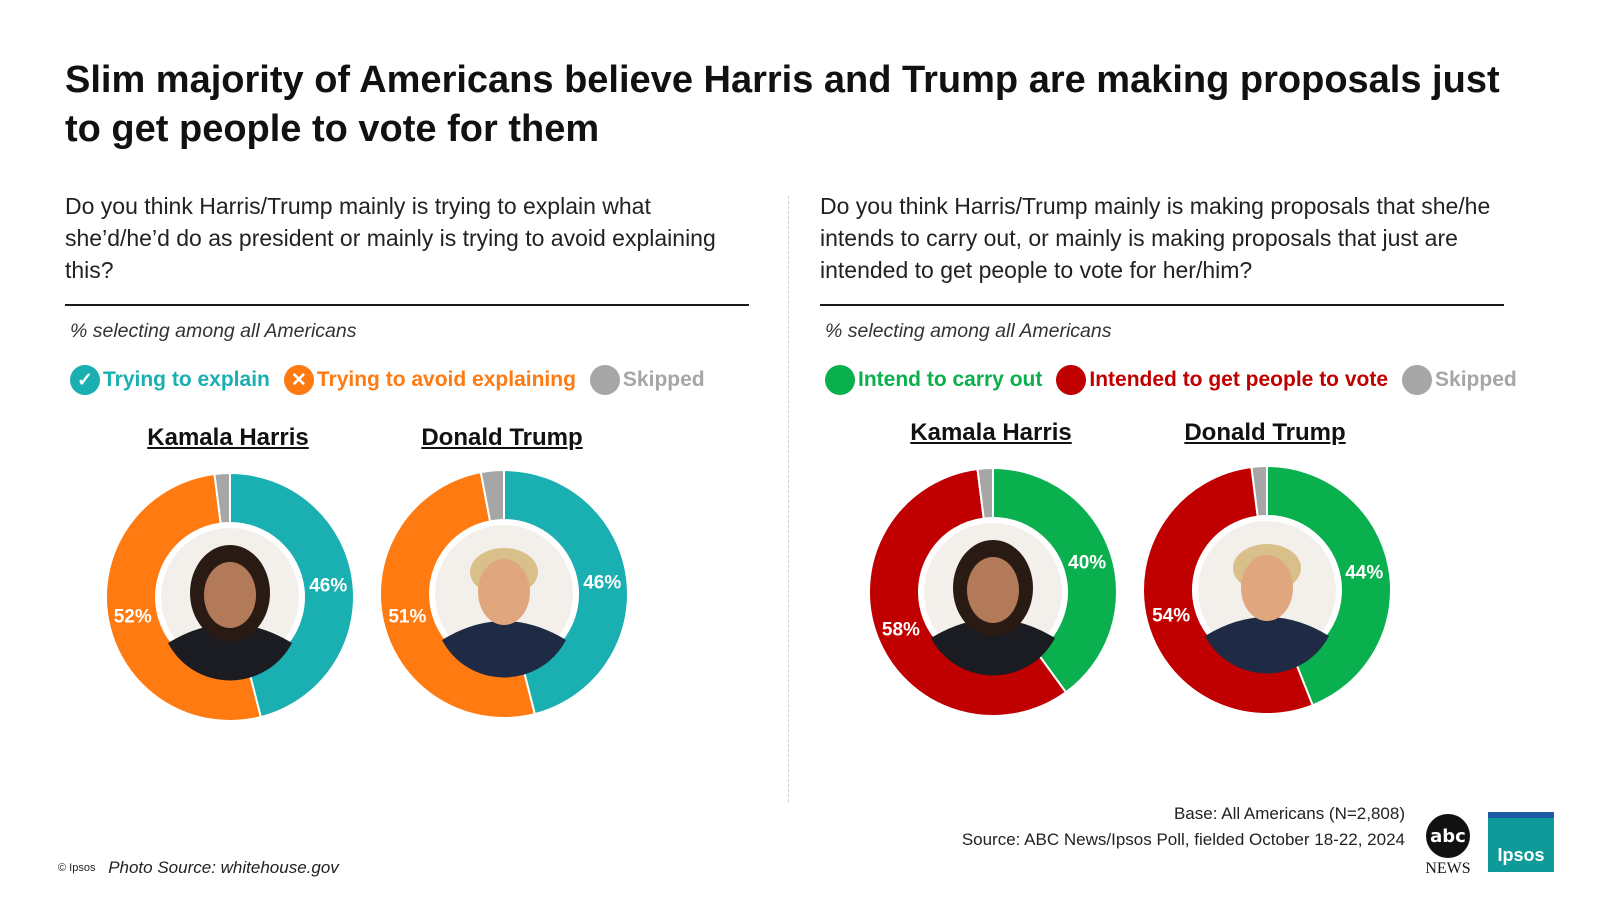 This screenshot has height=900, width=1600. I want to click on ipsos-logo: Ipsos, so click(1521, 842).